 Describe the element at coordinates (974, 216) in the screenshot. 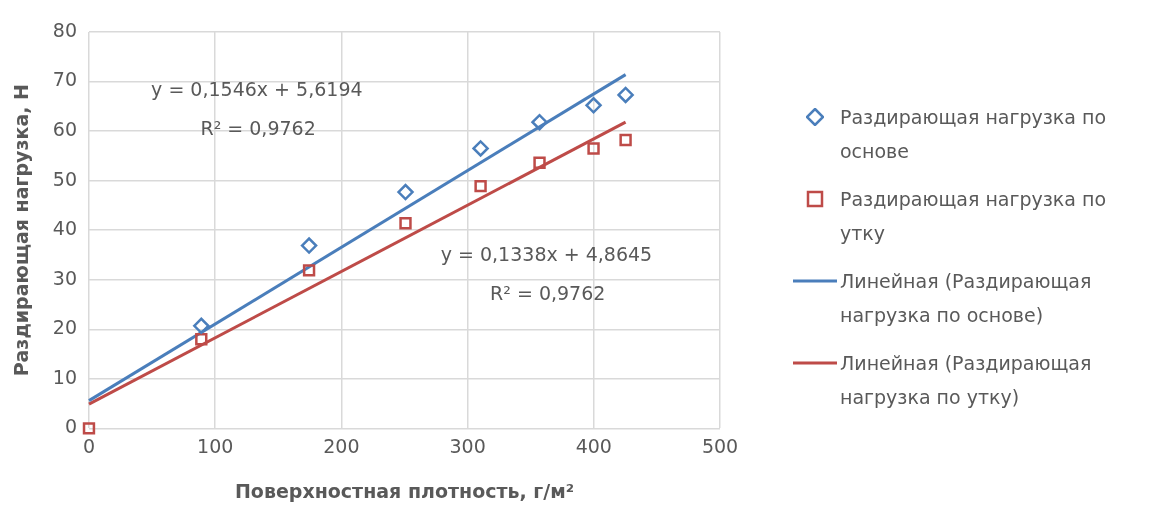

I see `legend-label: Раздирающая нагрузка по утку` at that location.